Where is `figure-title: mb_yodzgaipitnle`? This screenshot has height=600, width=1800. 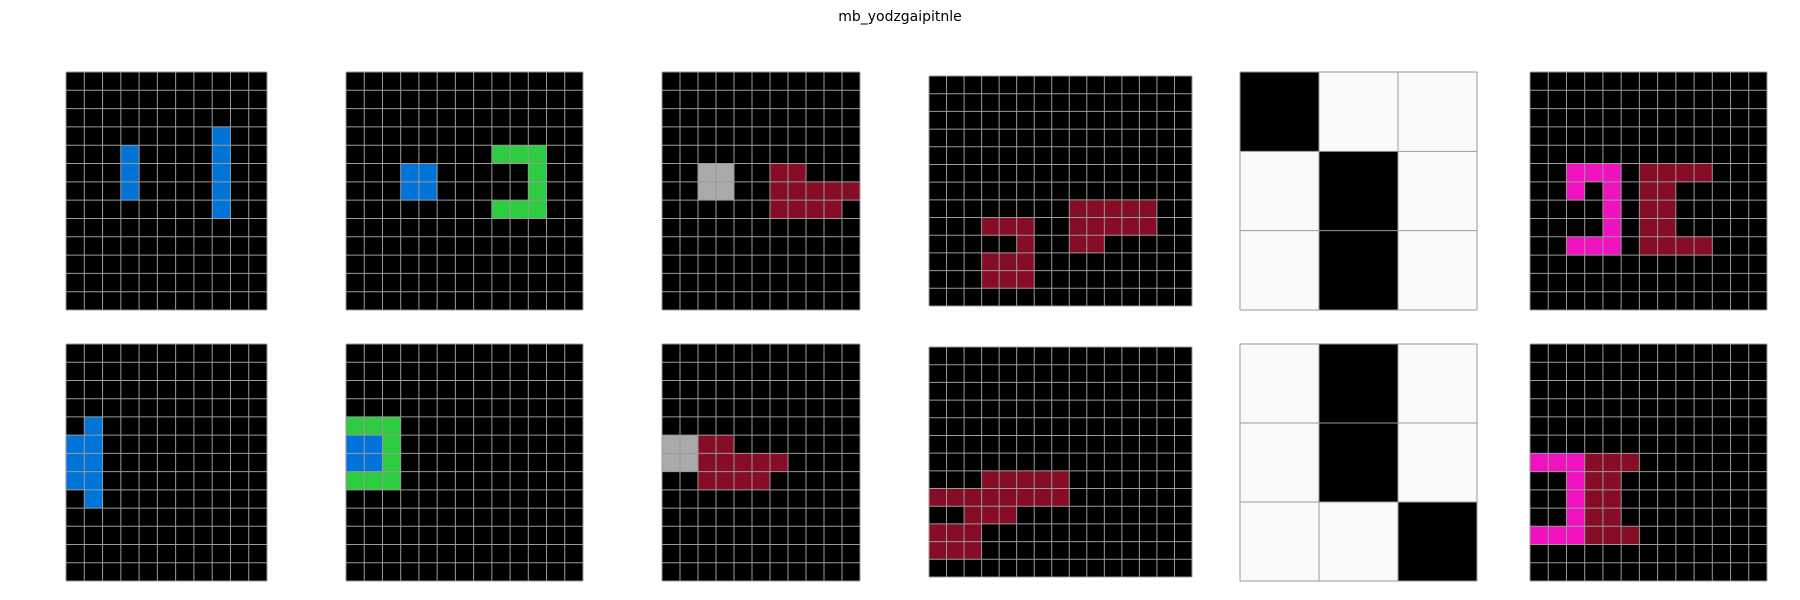 figure-title: mb_yodzgaipitnle is located at coordinates (900, 17).